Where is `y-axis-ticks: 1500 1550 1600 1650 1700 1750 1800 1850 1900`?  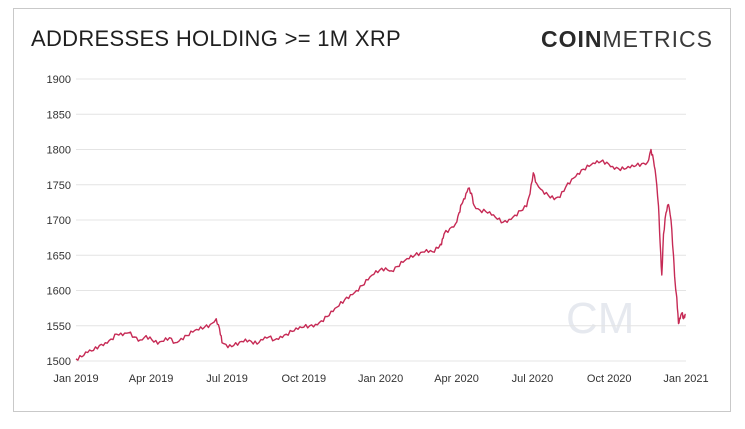
y-axis-ticks: 1500 1550 1600 1650 1700 1750 1800 1850 1900 is located at coordinates (59, 221).